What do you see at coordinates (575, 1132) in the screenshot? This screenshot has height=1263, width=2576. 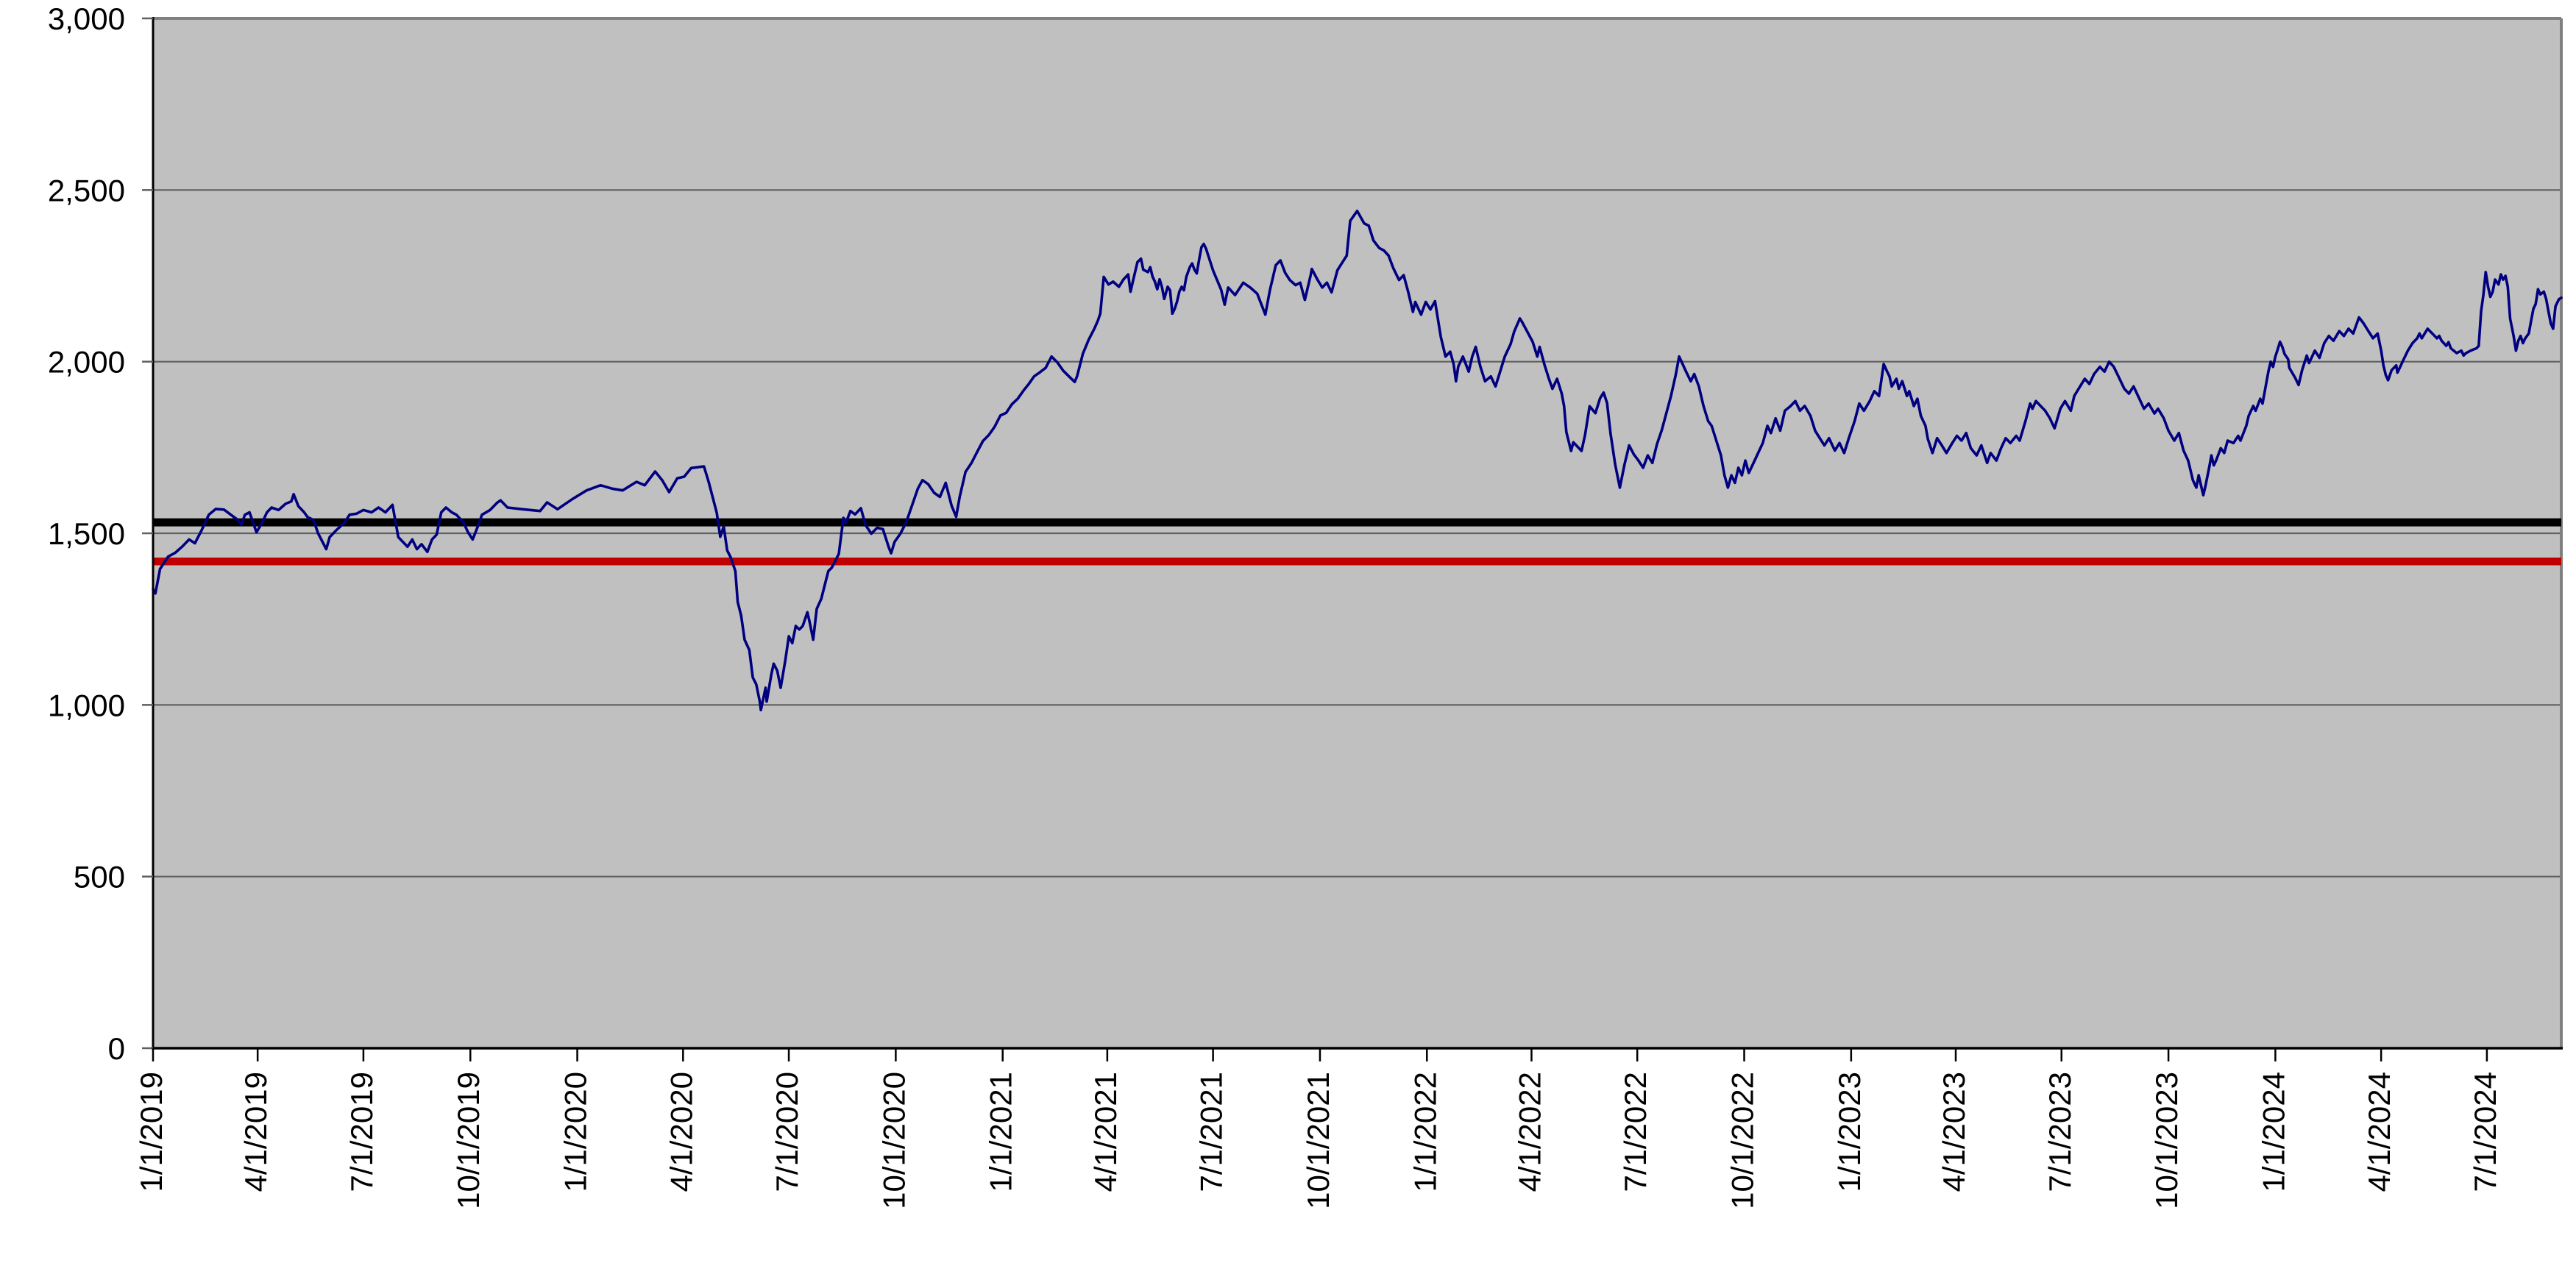 I see `x-axis-tick-label: 1/1/2020` at bounding box center [575, 1132].